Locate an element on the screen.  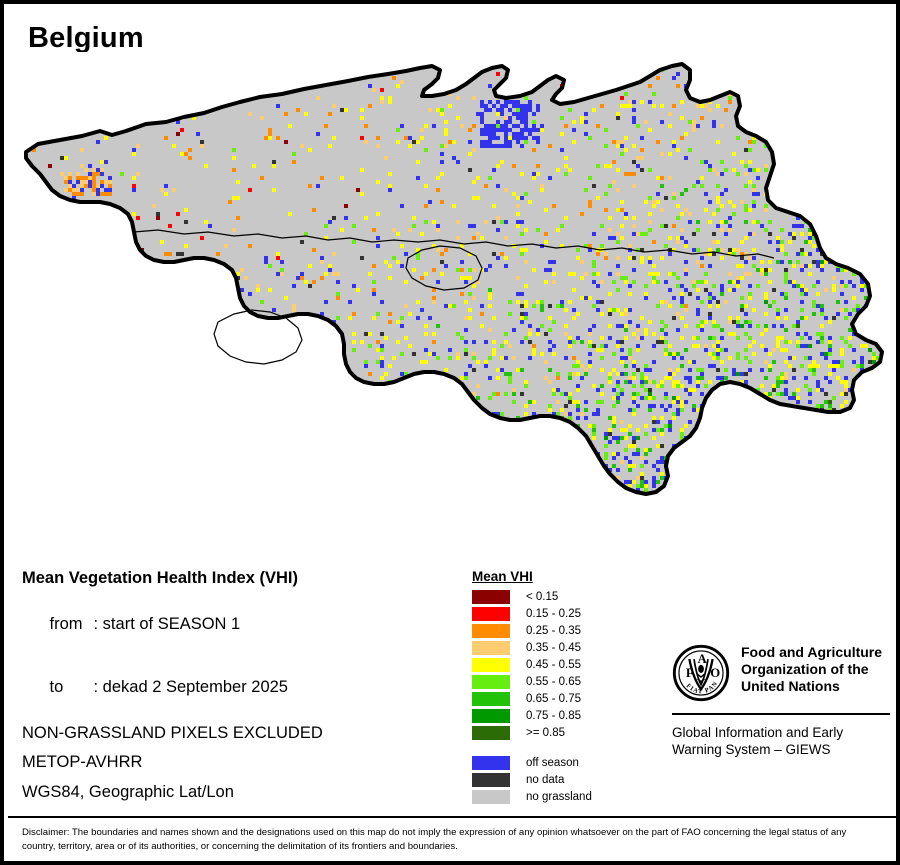
fao-name-line-1: Food and Agriculture is located at coordinates (812, 652).